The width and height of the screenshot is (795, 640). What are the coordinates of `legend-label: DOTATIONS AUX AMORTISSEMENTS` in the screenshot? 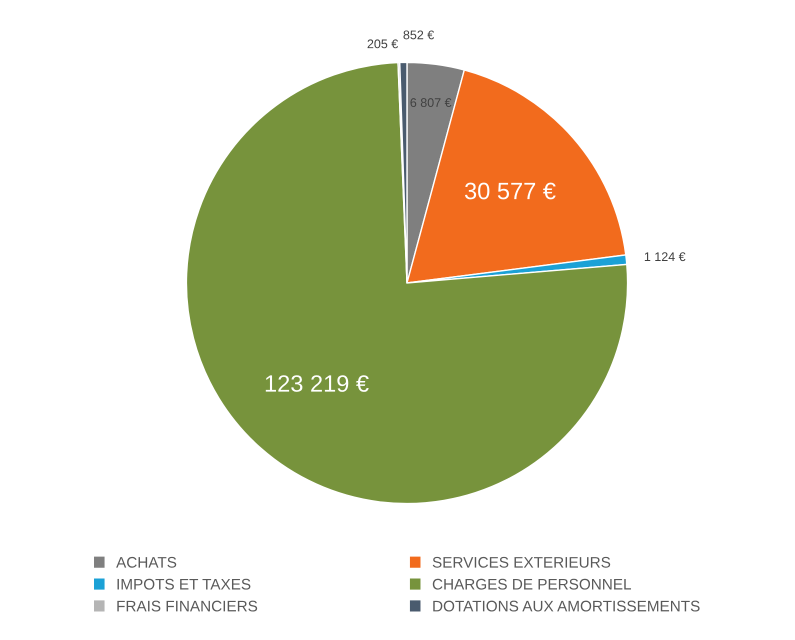 It's located at (566, 606).